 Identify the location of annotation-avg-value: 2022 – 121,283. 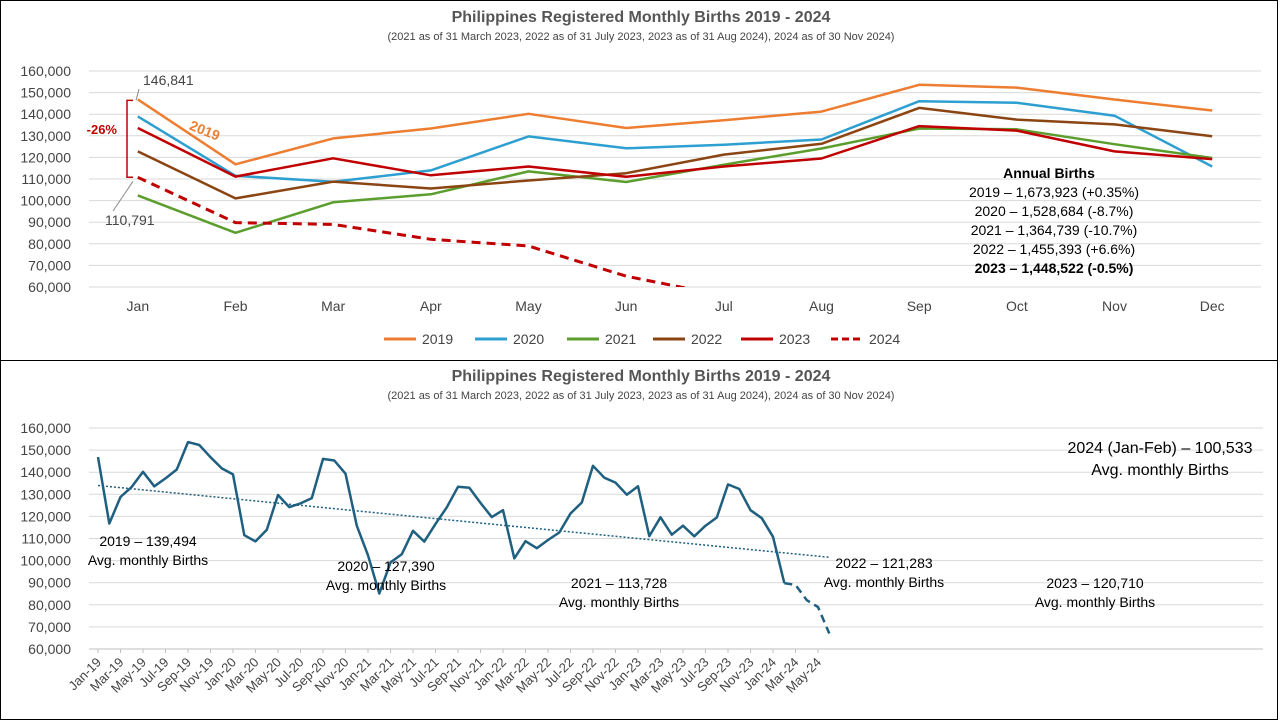
(884, 563).